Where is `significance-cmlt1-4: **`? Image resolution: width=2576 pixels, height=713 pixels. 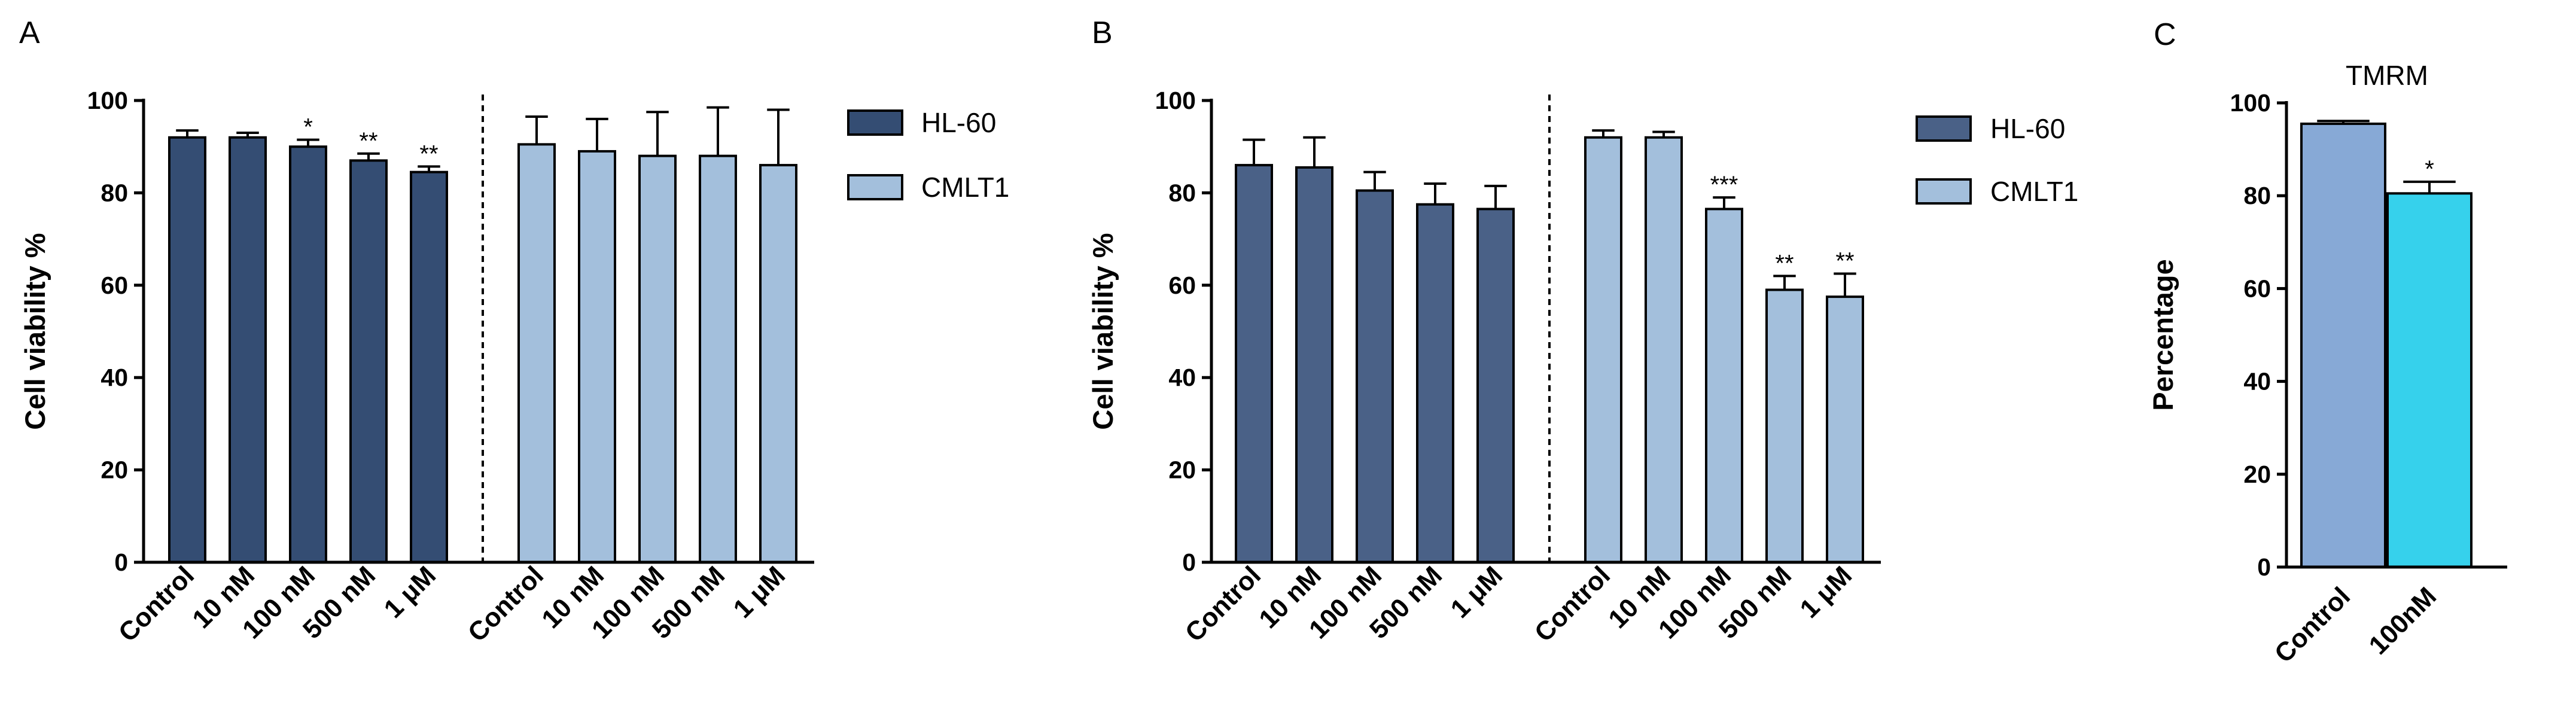
significance-cmlt1-4: ** is located at coordinates (1844, 261).